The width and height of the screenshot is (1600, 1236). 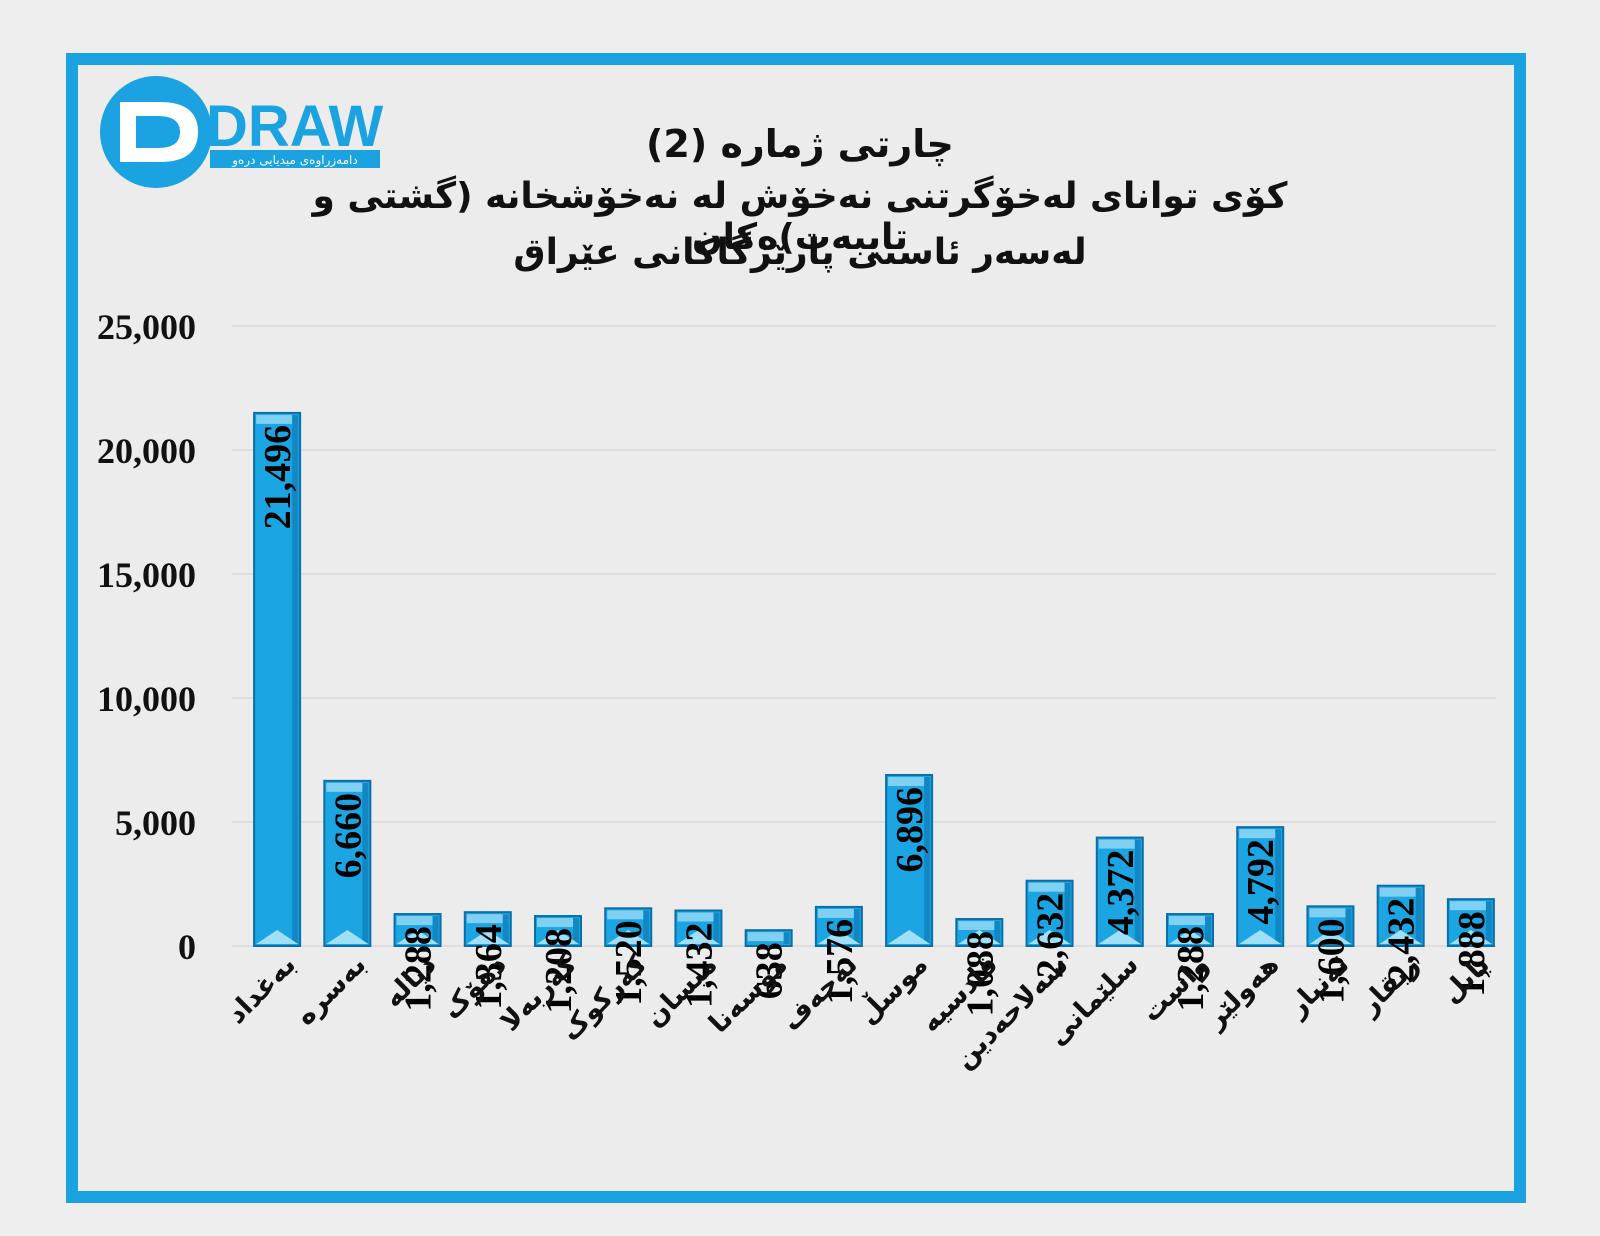 I want to click on logo-brand-text: DRAW, so click(x=294, y=126).